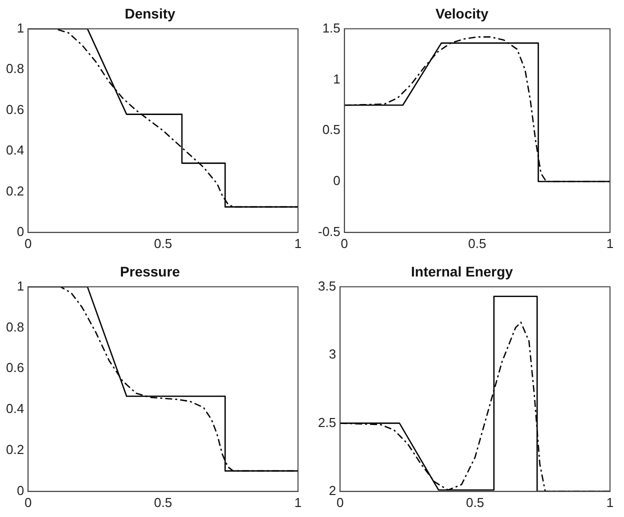 This screenshot has height=517, width=624. I want to click on chart-title: Density, so click(150, 13).